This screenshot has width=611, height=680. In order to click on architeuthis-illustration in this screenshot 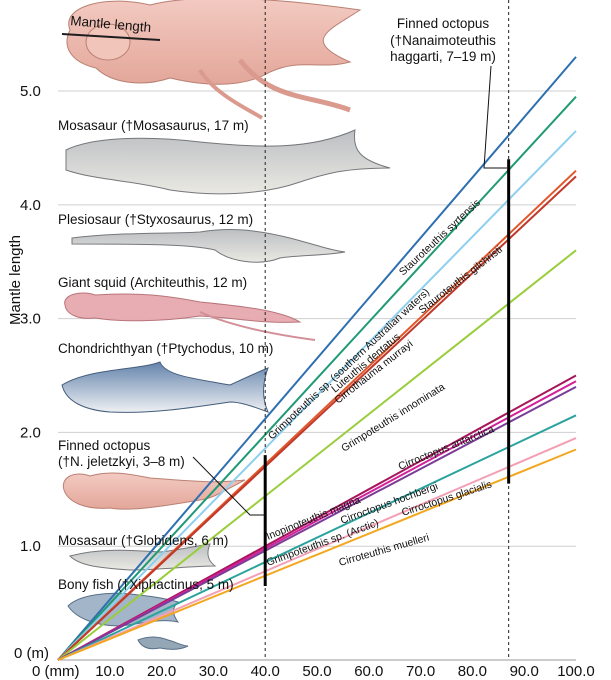, I will do `click(190, 316)`.